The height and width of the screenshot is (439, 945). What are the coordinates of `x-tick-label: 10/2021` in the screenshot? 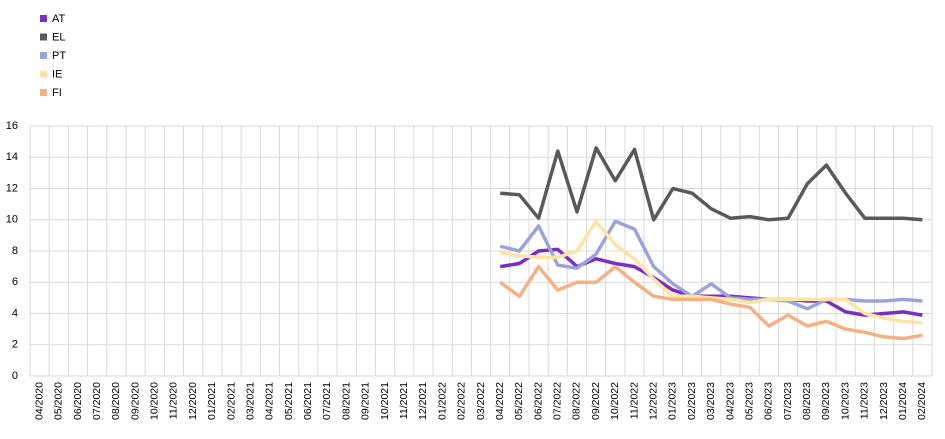 It's located at (385, 401).